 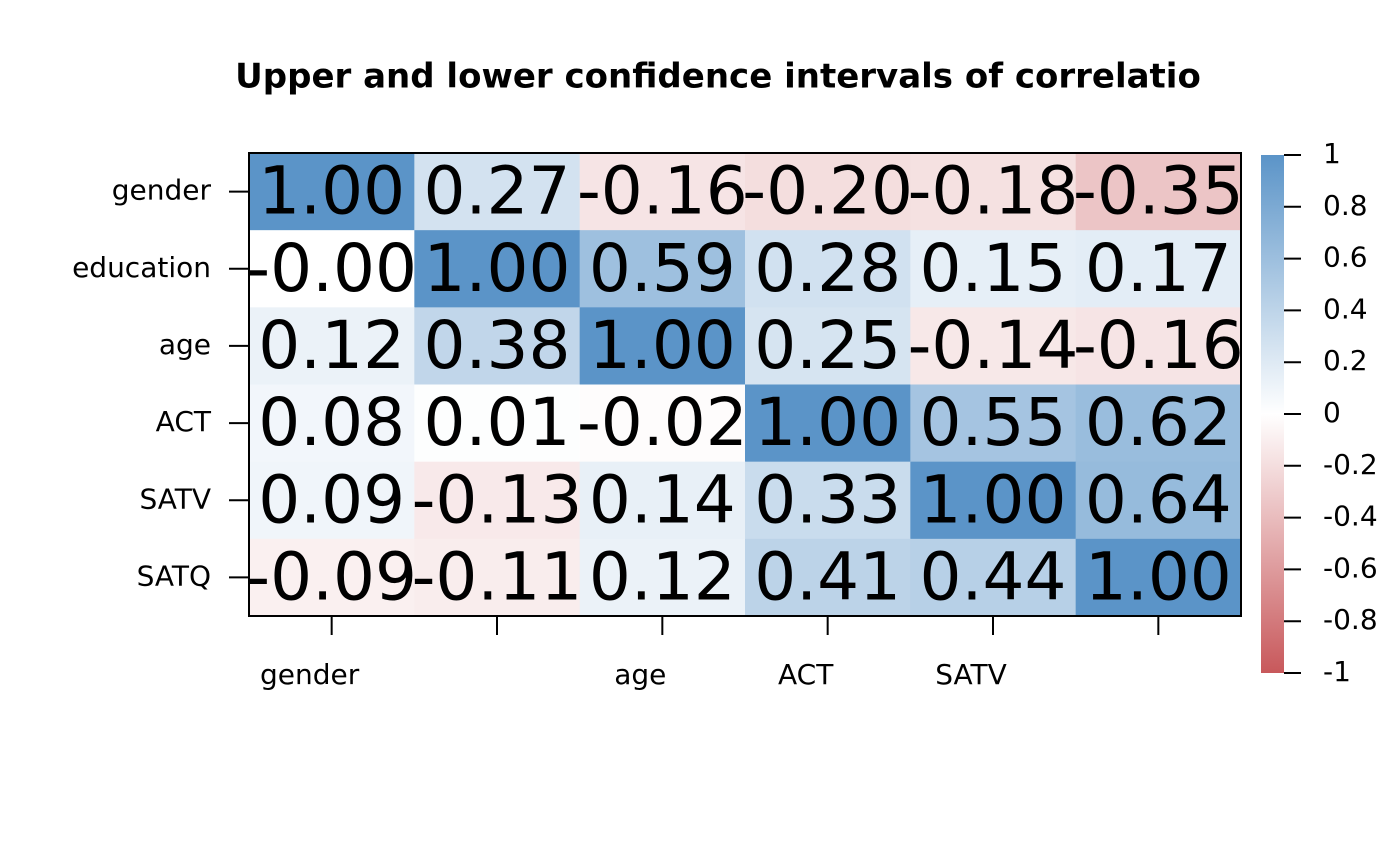 What do you see at coordinates (806, 674) in the screenshot?
I see `x-tick-label: ACT` at bounding box center [806, 674].